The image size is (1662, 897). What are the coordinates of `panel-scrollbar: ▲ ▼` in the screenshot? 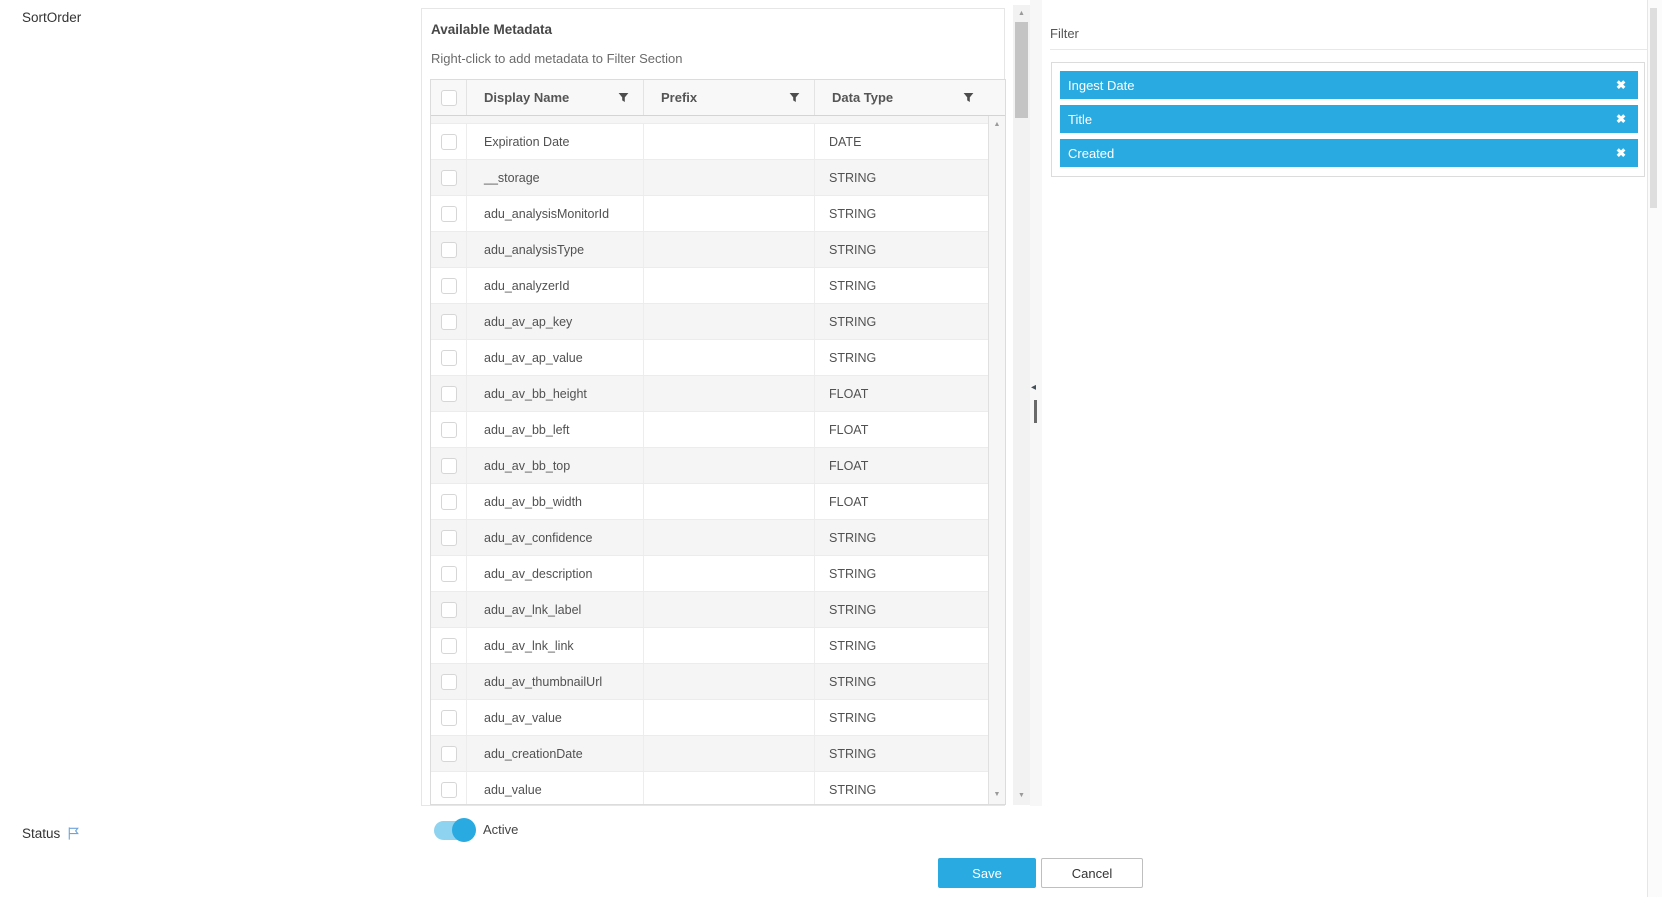 It's located at (1021, 405).